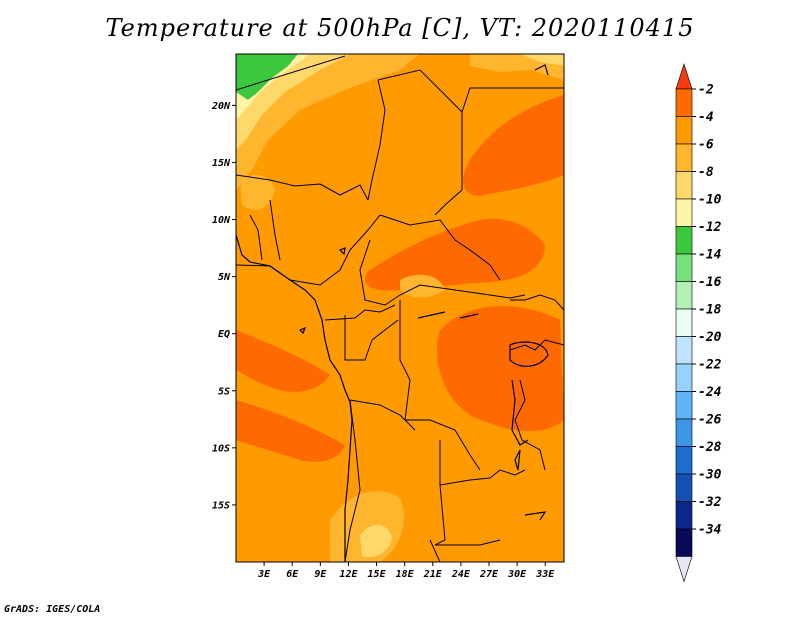  Describe the element at coordinates (710, 530) in the screenshot. I see `colorbar-label: -34` at that location.